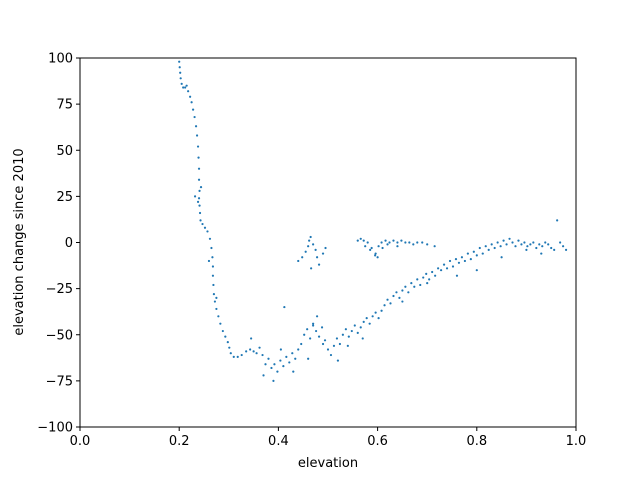 The image size is (640, 480). Describe the element at coordinates (476, 441) in the screenshot. I see `x-tick-label: 0.8` at that location.